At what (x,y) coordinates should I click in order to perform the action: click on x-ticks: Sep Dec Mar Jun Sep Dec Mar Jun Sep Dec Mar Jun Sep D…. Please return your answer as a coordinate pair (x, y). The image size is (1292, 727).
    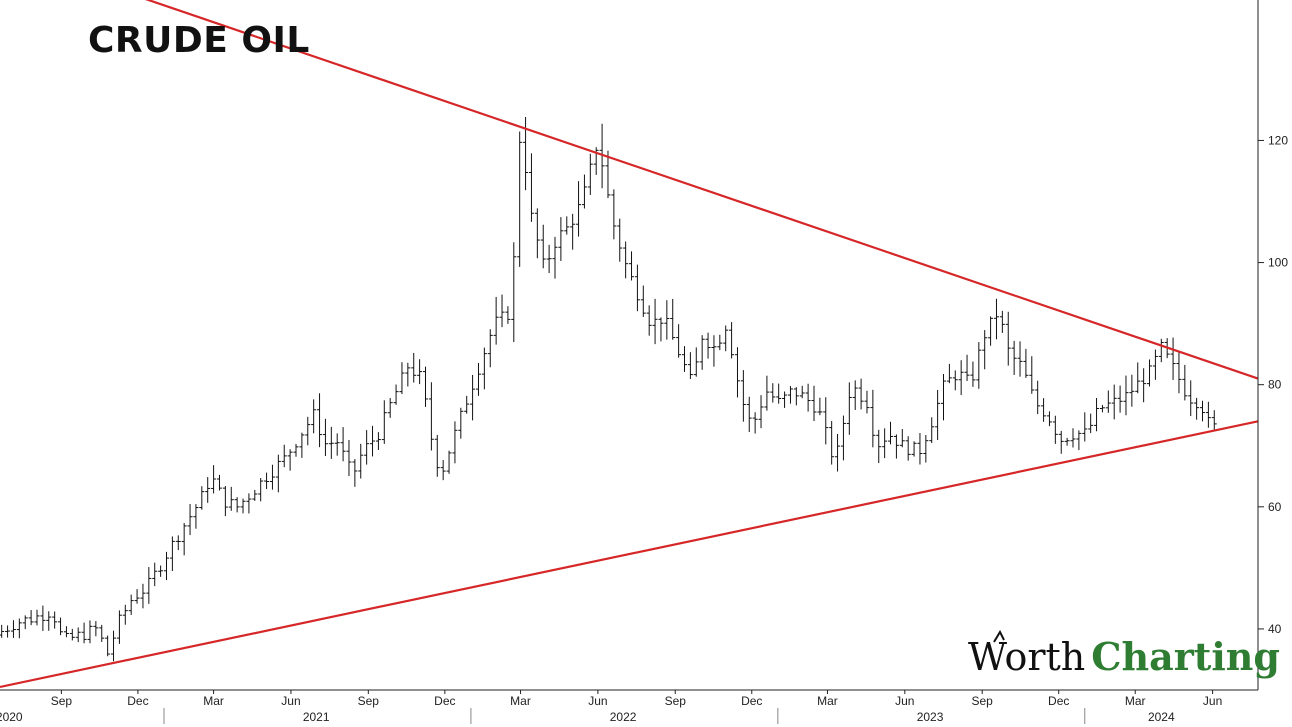
    Looking at the image, I should click on (636, 699).